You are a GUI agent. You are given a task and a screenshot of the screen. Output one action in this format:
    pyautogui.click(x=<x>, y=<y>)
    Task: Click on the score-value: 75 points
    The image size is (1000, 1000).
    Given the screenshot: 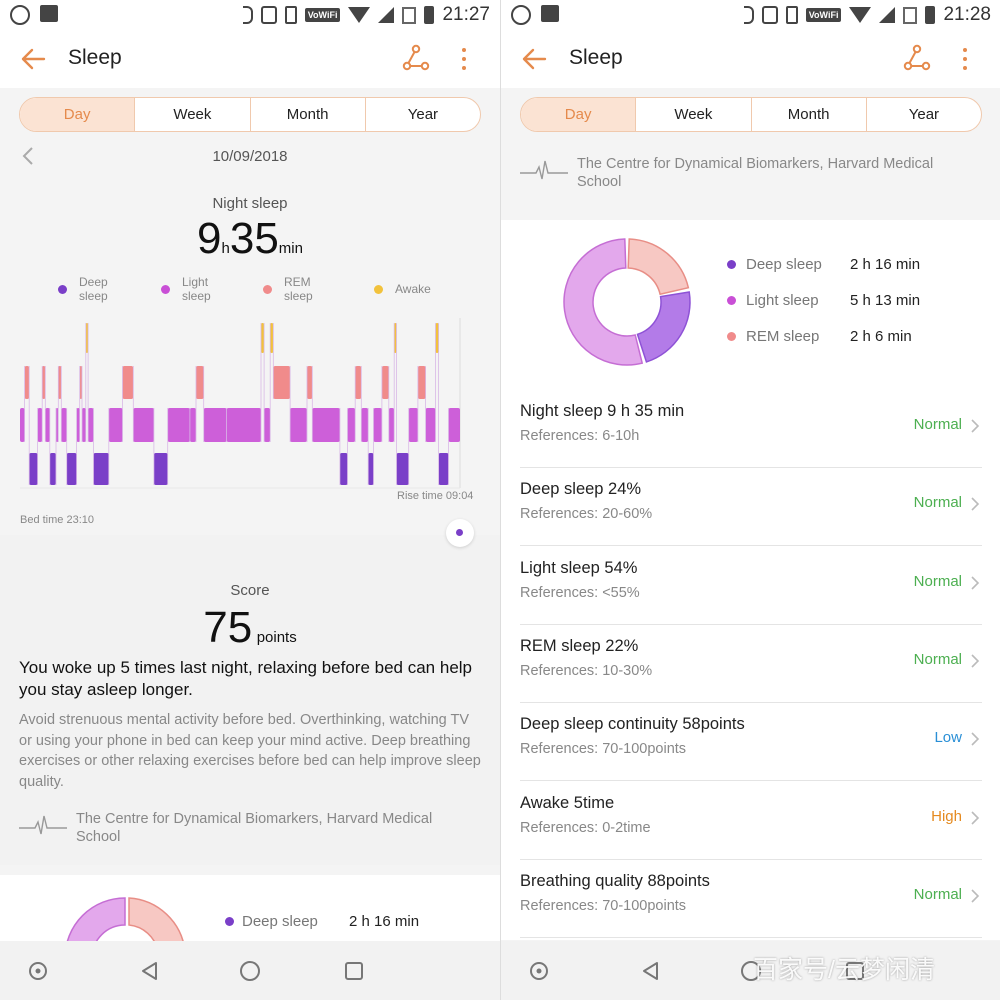 What is the action you would take?
    pyautogui.click(x=250, y=628)
    